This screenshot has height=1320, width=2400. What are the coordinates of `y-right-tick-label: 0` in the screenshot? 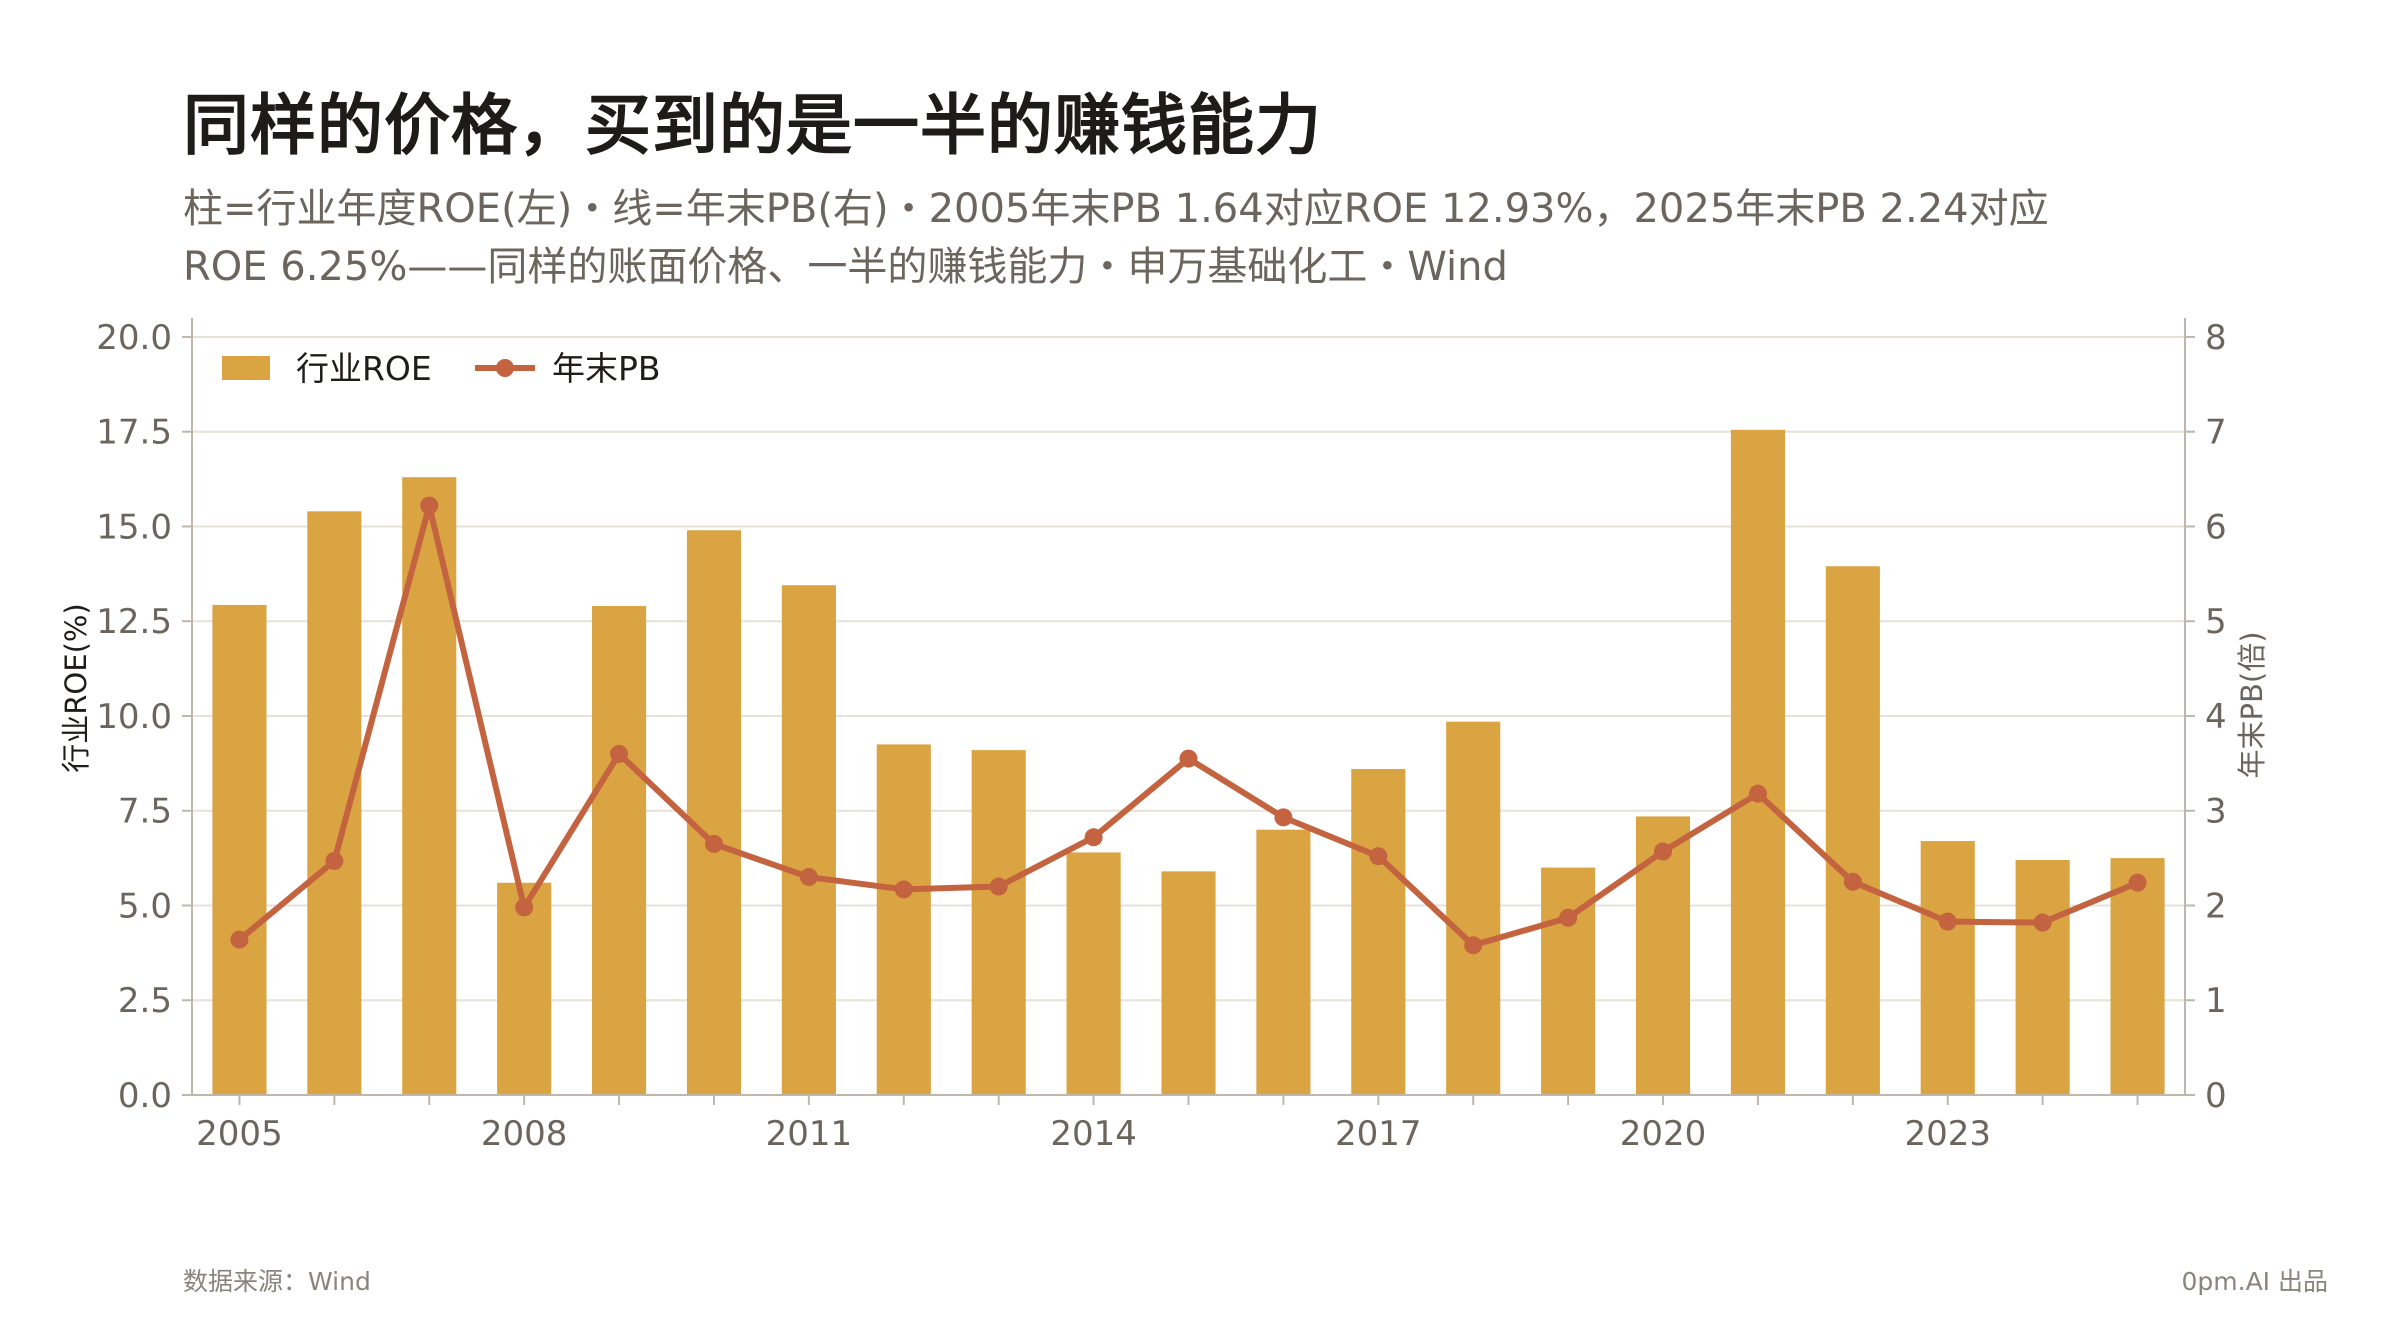 It's located at (2216, 1096).